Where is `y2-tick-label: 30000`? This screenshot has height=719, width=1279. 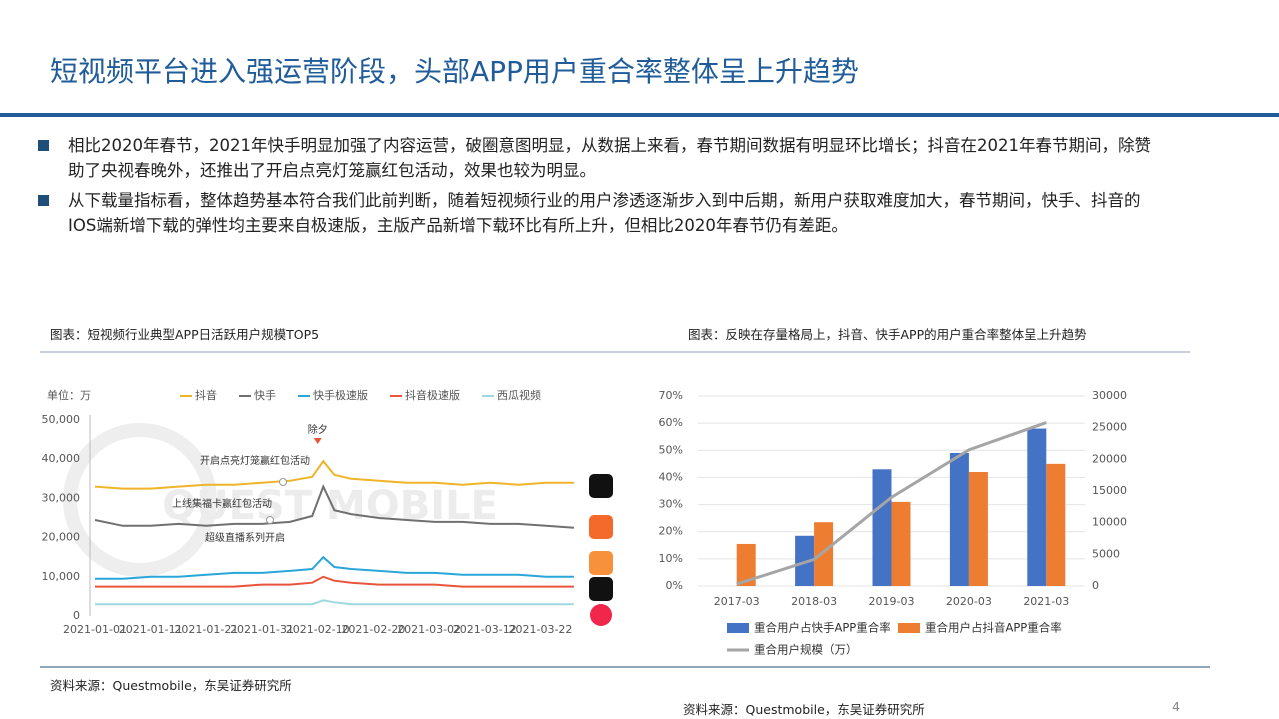
y2-tick-label: 30000 is located at coordinates (1109, 395).